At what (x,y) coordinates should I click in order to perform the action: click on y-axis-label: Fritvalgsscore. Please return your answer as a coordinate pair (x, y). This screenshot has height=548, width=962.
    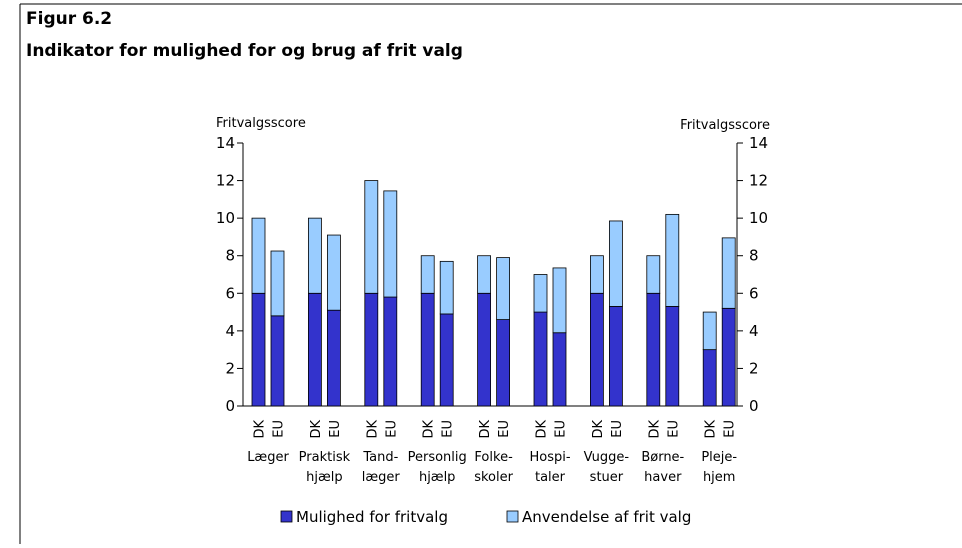
    Looking at the image, I should click on (261, 123).